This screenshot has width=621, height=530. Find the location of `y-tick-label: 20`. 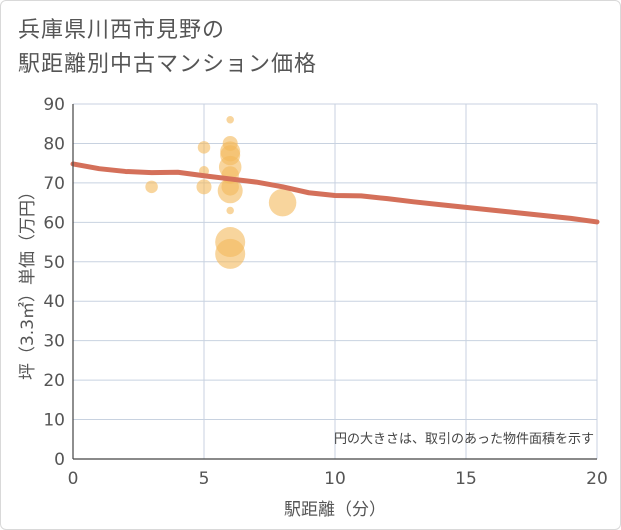

y-tick-label: 20 is located at coordinates (54, 381).